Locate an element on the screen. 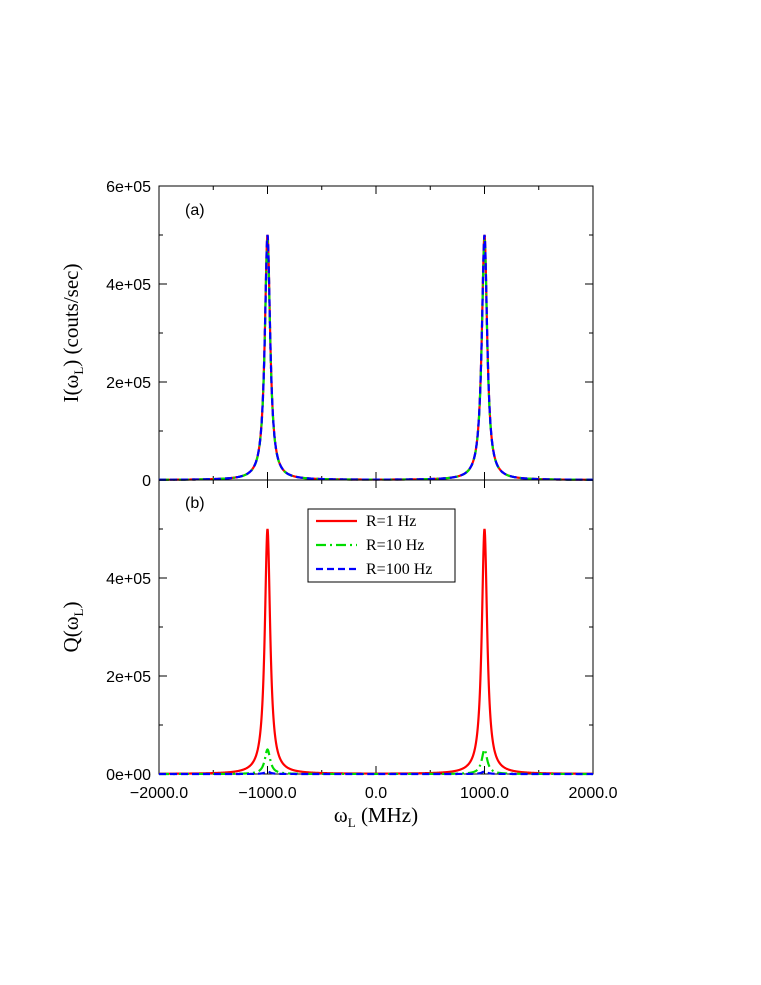 The height and width of the screenshot is (985, 761). panel-a-y-axis-title-sub: L is located at coordinates (78, 371).